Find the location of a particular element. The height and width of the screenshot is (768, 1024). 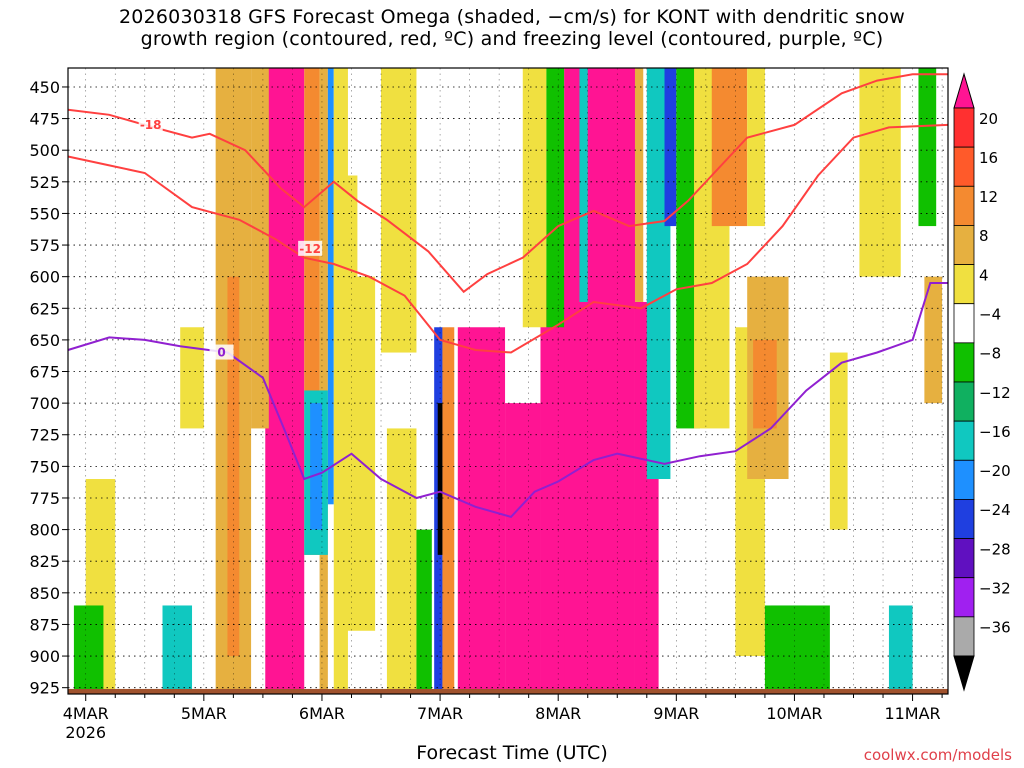

y-tick-label: 525 is located at coordinates (44, 182).